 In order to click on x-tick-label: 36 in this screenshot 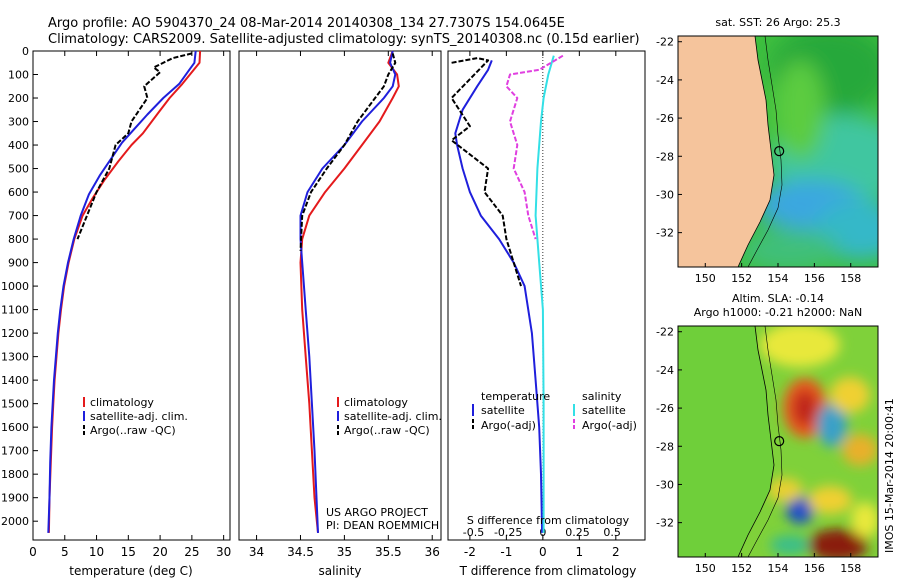, I will do `click(432, 552)`.